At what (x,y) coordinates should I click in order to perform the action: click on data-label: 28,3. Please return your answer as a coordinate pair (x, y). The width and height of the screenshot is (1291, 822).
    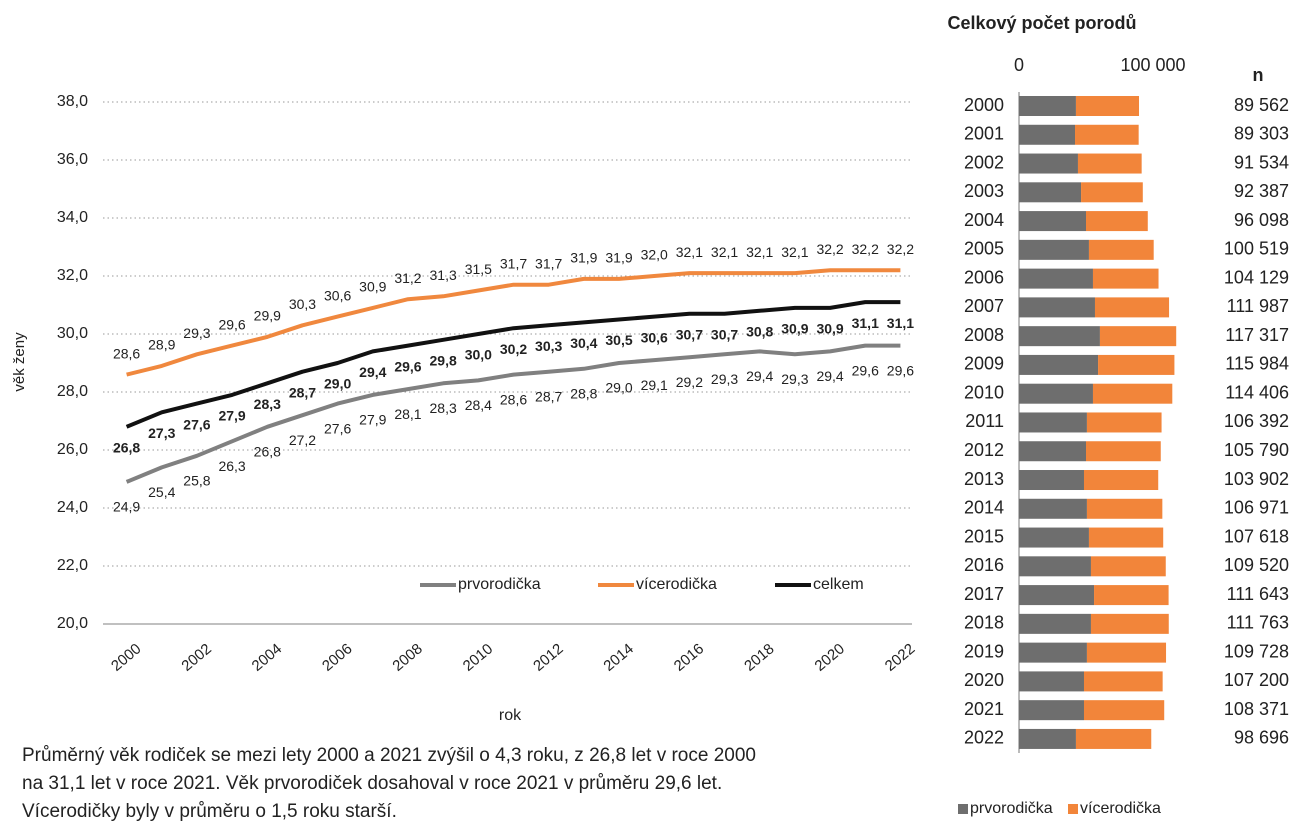
    Looking at the image, I should click on (443, 408).